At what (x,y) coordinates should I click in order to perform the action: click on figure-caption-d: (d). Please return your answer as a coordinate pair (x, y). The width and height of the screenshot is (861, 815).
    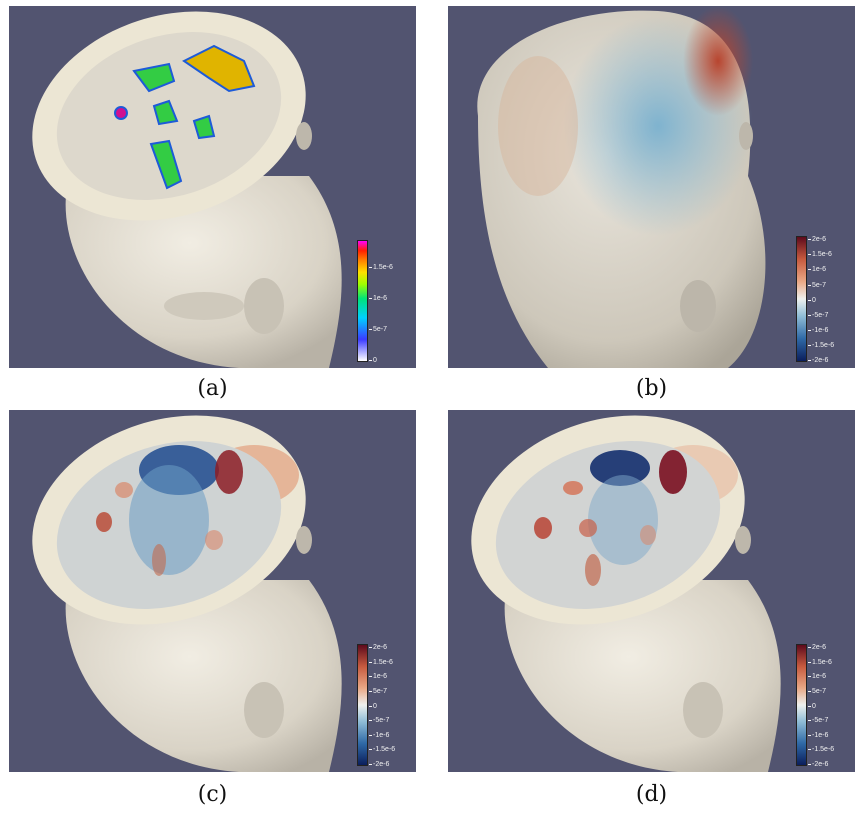
    Looking at the image, I should click on (651, 794).